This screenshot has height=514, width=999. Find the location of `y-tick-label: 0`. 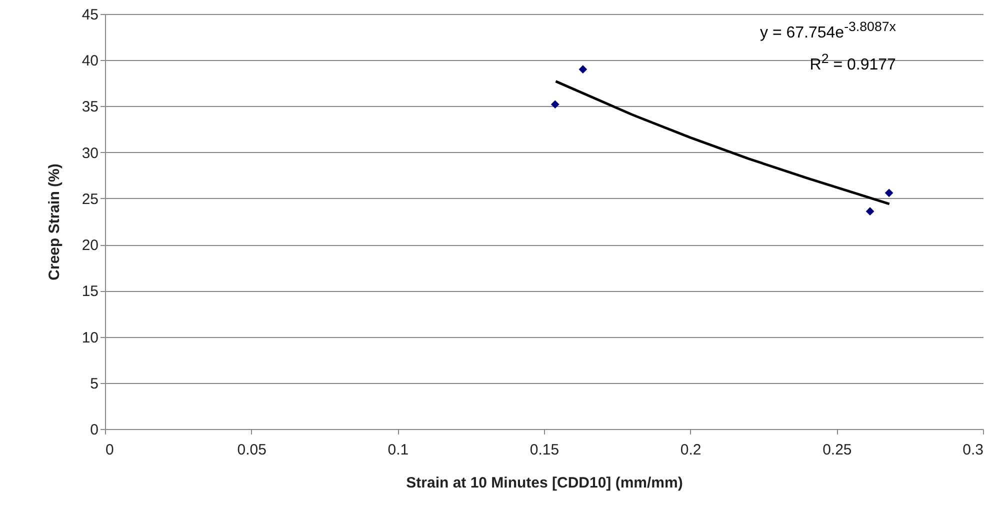

y-tick-label: 0 is located at coordinates (94, 430).